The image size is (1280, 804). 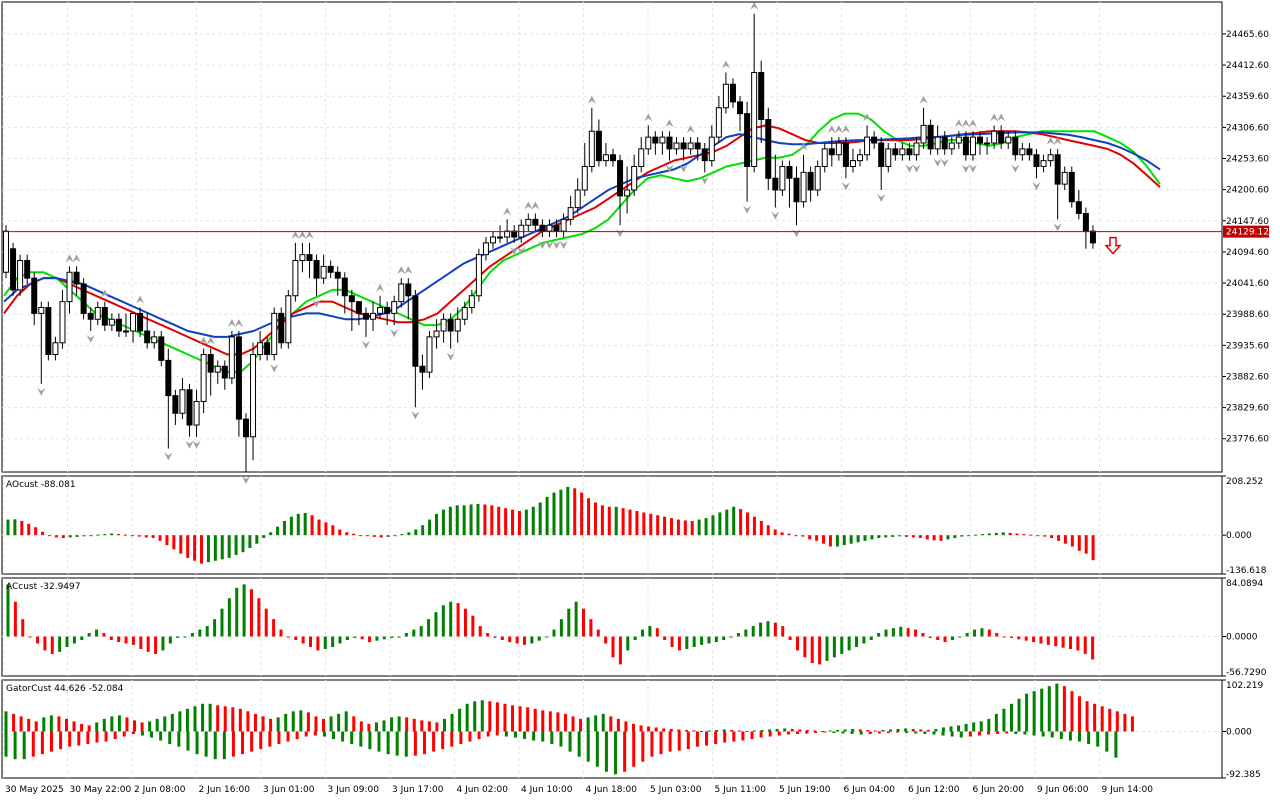 What do you see at coordinates (1247, 315) in the screenshot?
I see `y-tick-label: 23988.60` at bounding box center [1247, 315].